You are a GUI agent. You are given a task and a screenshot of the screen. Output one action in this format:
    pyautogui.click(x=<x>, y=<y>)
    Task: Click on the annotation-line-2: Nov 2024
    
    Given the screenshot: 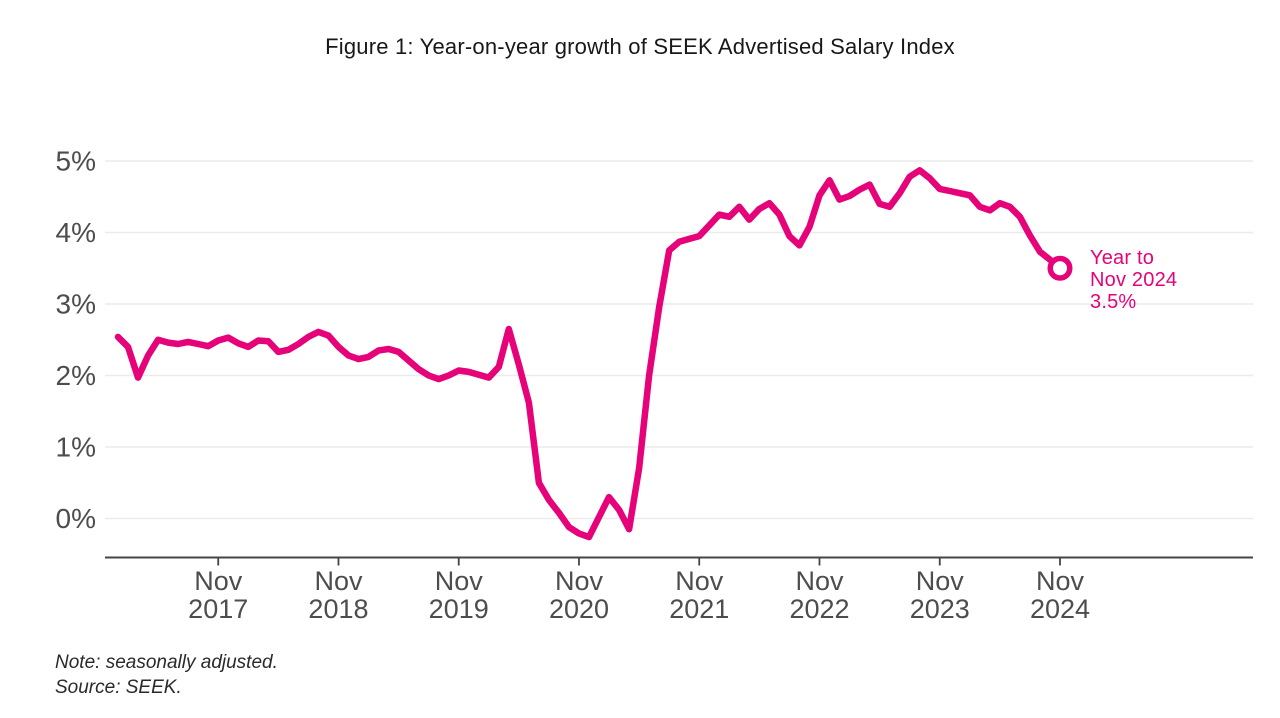 What is the action you would take?
    pyautogui.click(x=1134, y=280)
    